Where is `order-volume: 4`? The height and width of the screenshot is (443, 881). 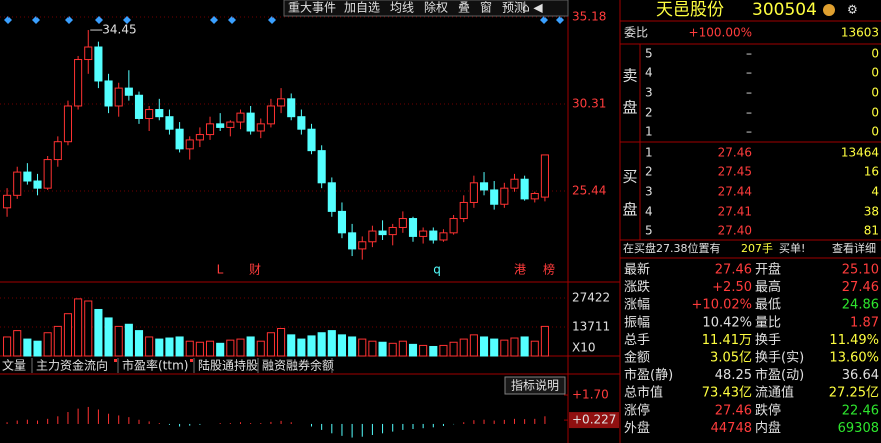
order-volume: 4 is located at coordinates (875, 192).